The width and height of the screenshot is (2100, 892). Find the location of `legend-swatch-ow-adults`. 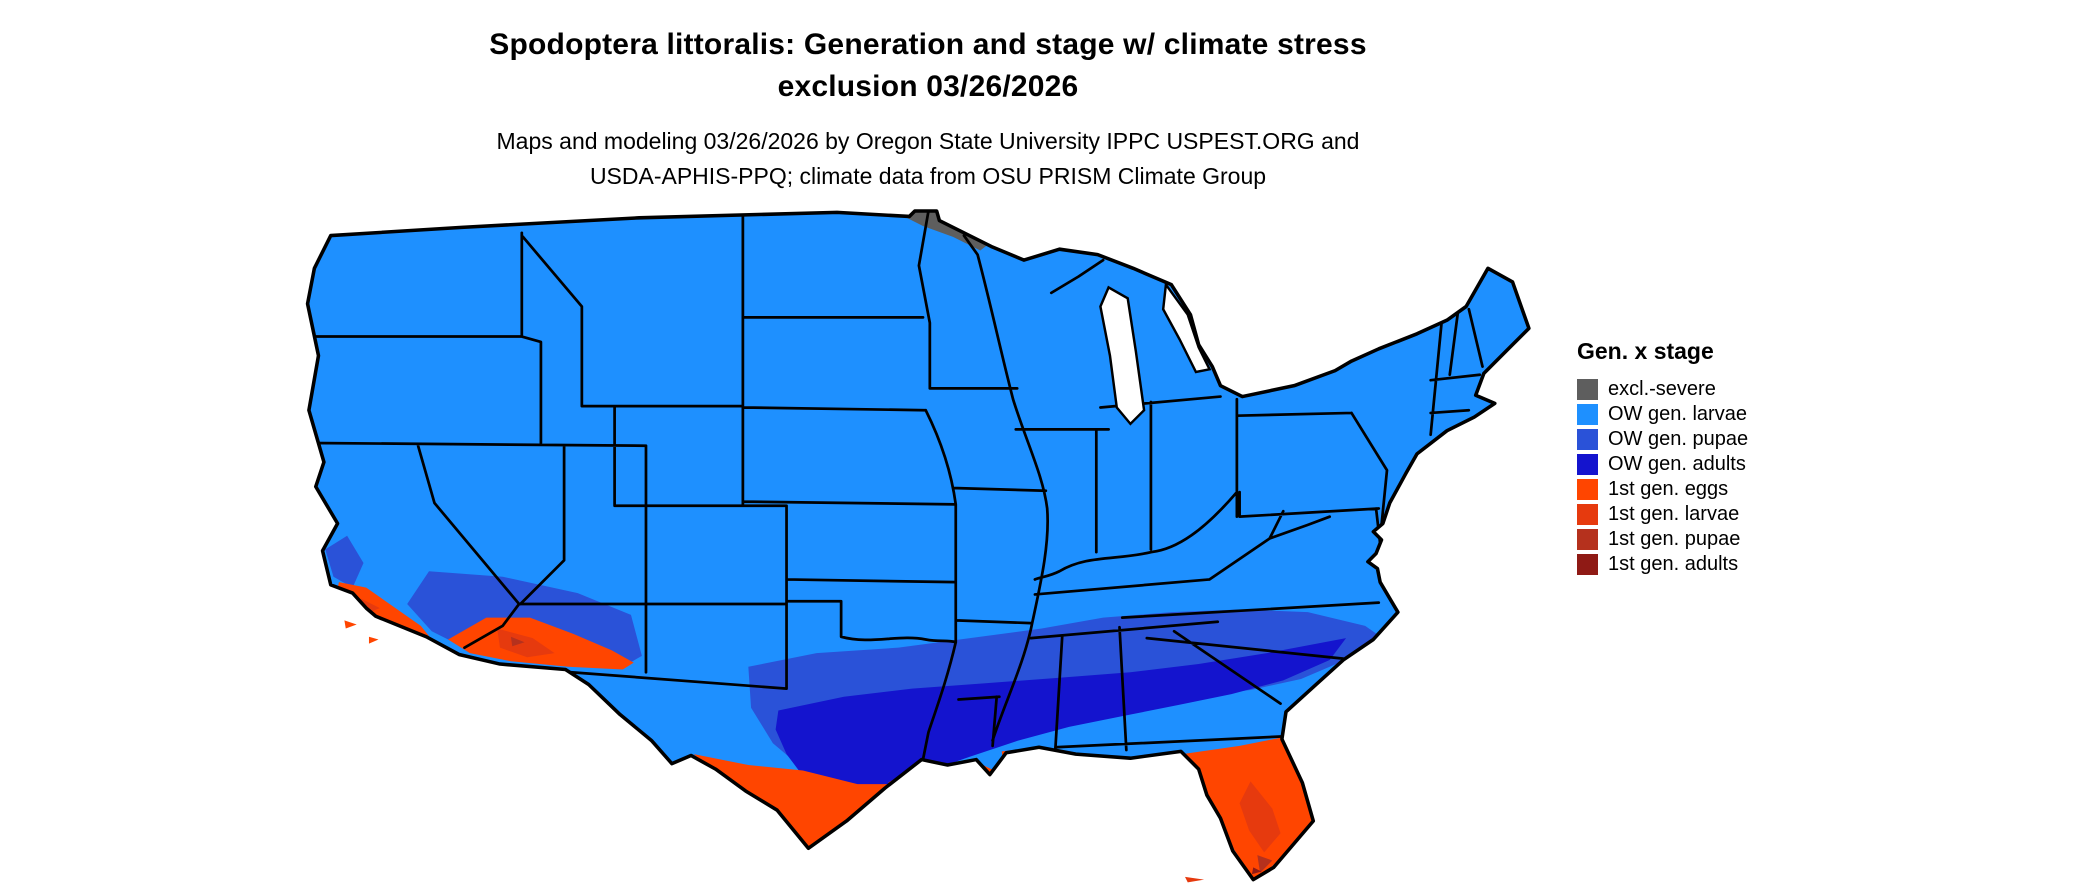

legend-swatch-ow-adults is located at coordinates (1587, 464).